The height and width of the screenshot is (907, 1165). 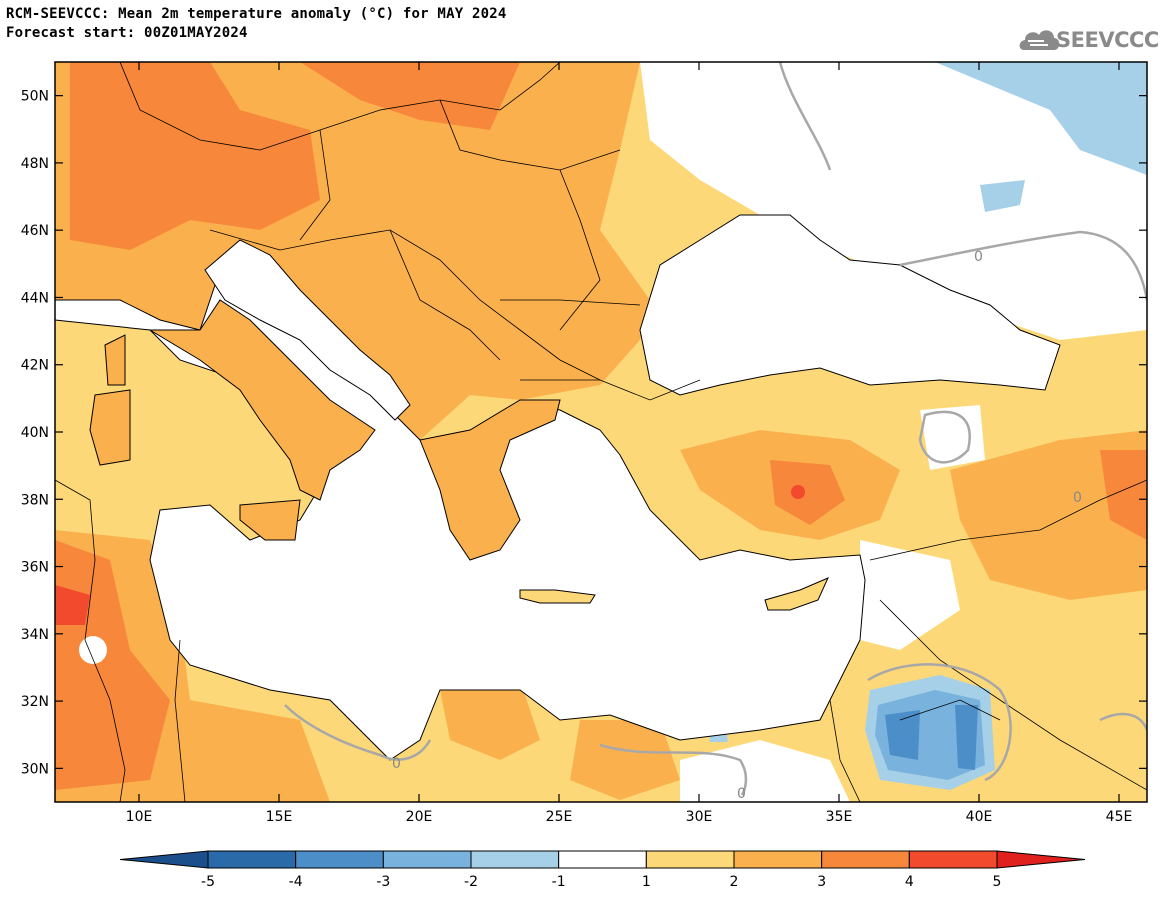 What do you see at coordinates (208, 882) in the screenshot?
I see `colorbar-label: -5` at bounding box center [208, 882].